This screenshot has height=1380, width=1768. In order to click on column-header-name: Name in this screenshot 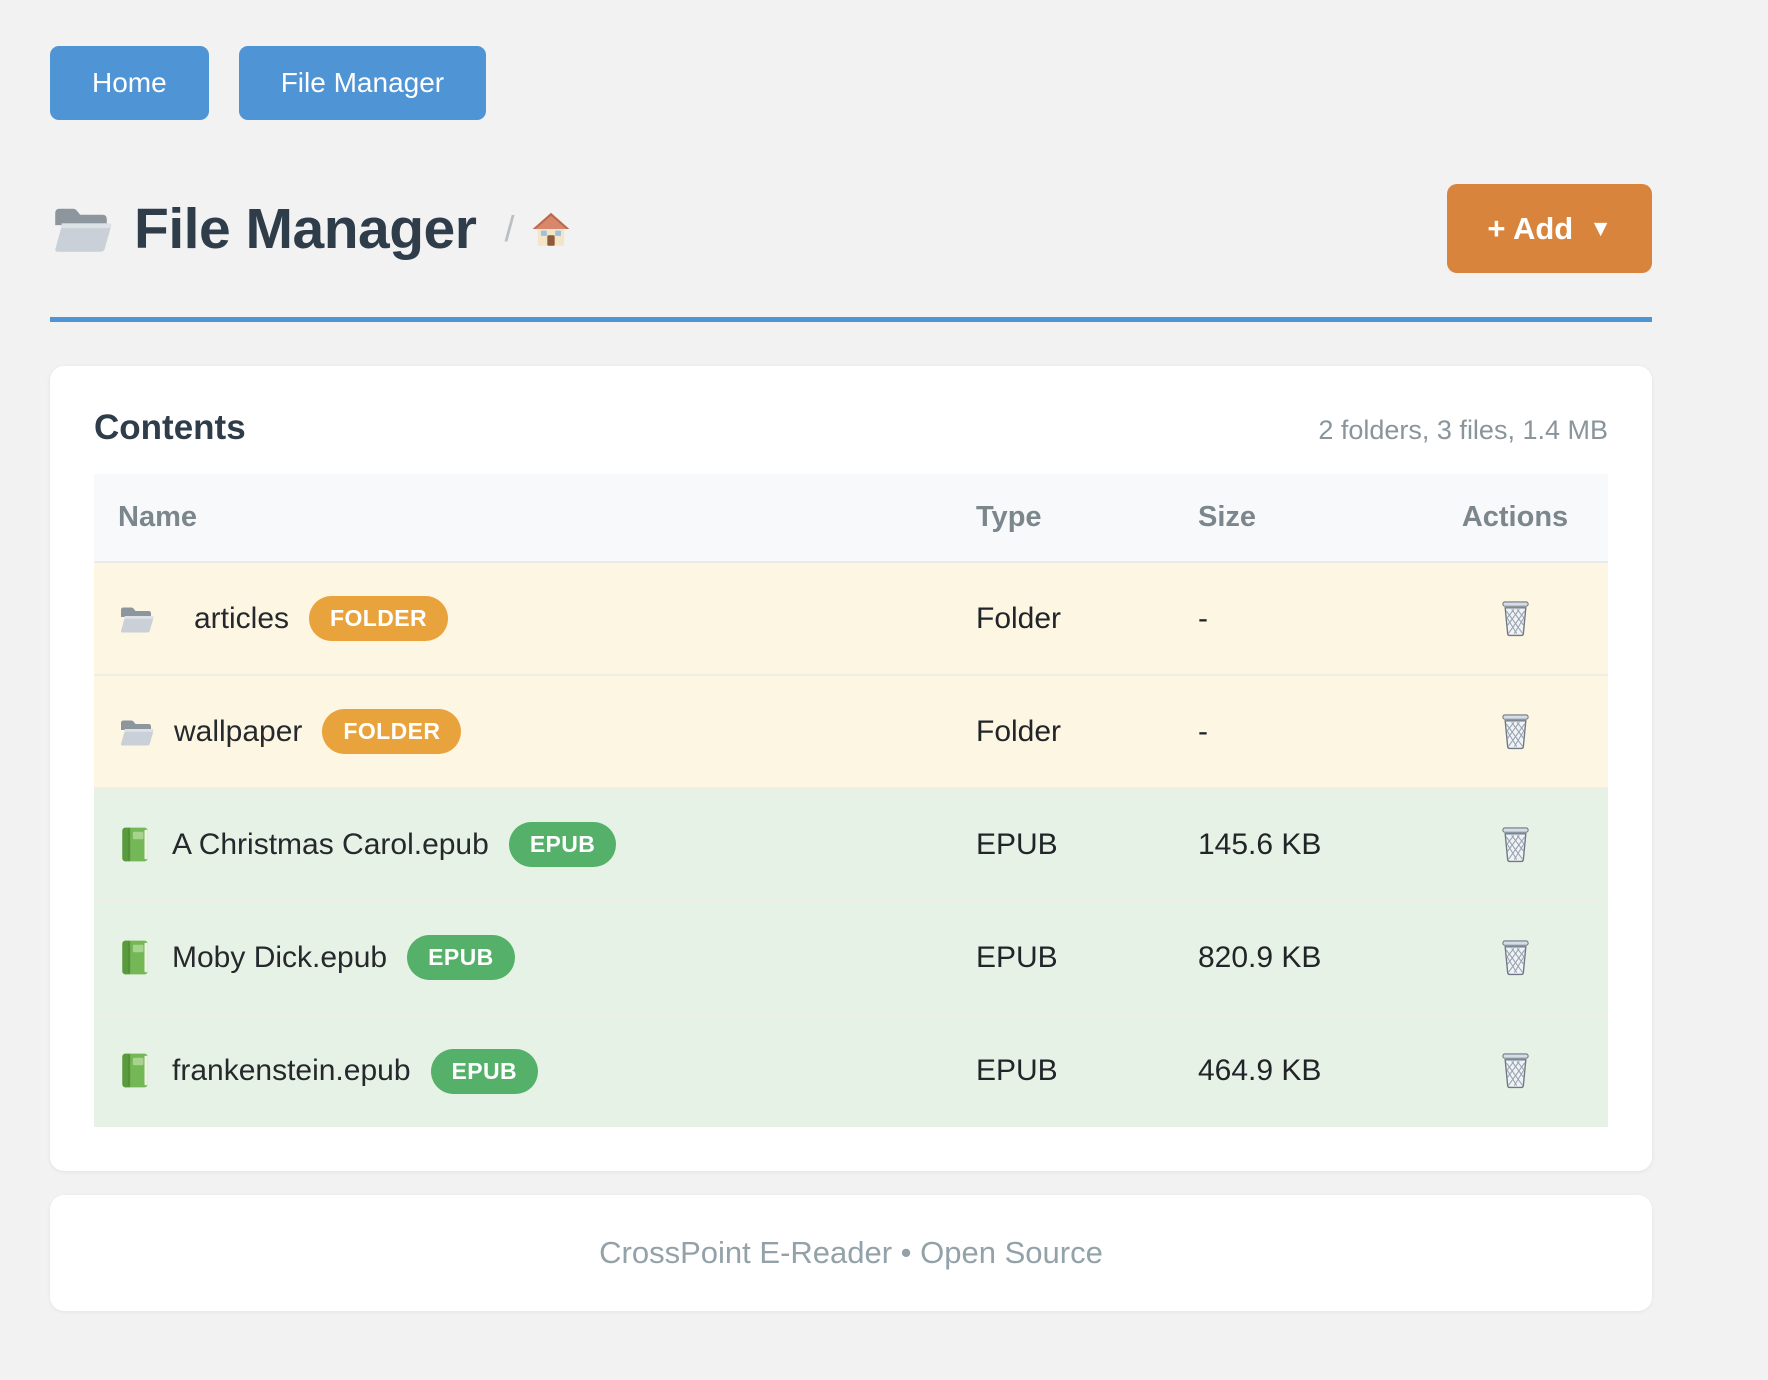, I will do `click(523, 518)`.